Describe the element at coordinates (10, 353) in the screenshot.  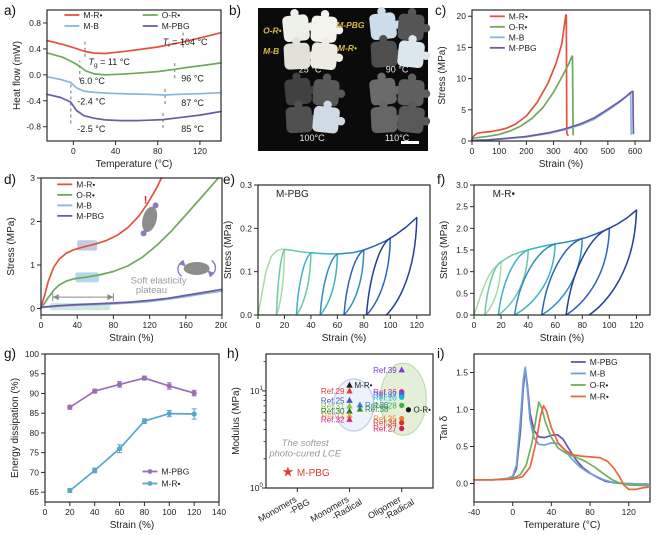
I see `panel-g-label: g)` at that location.